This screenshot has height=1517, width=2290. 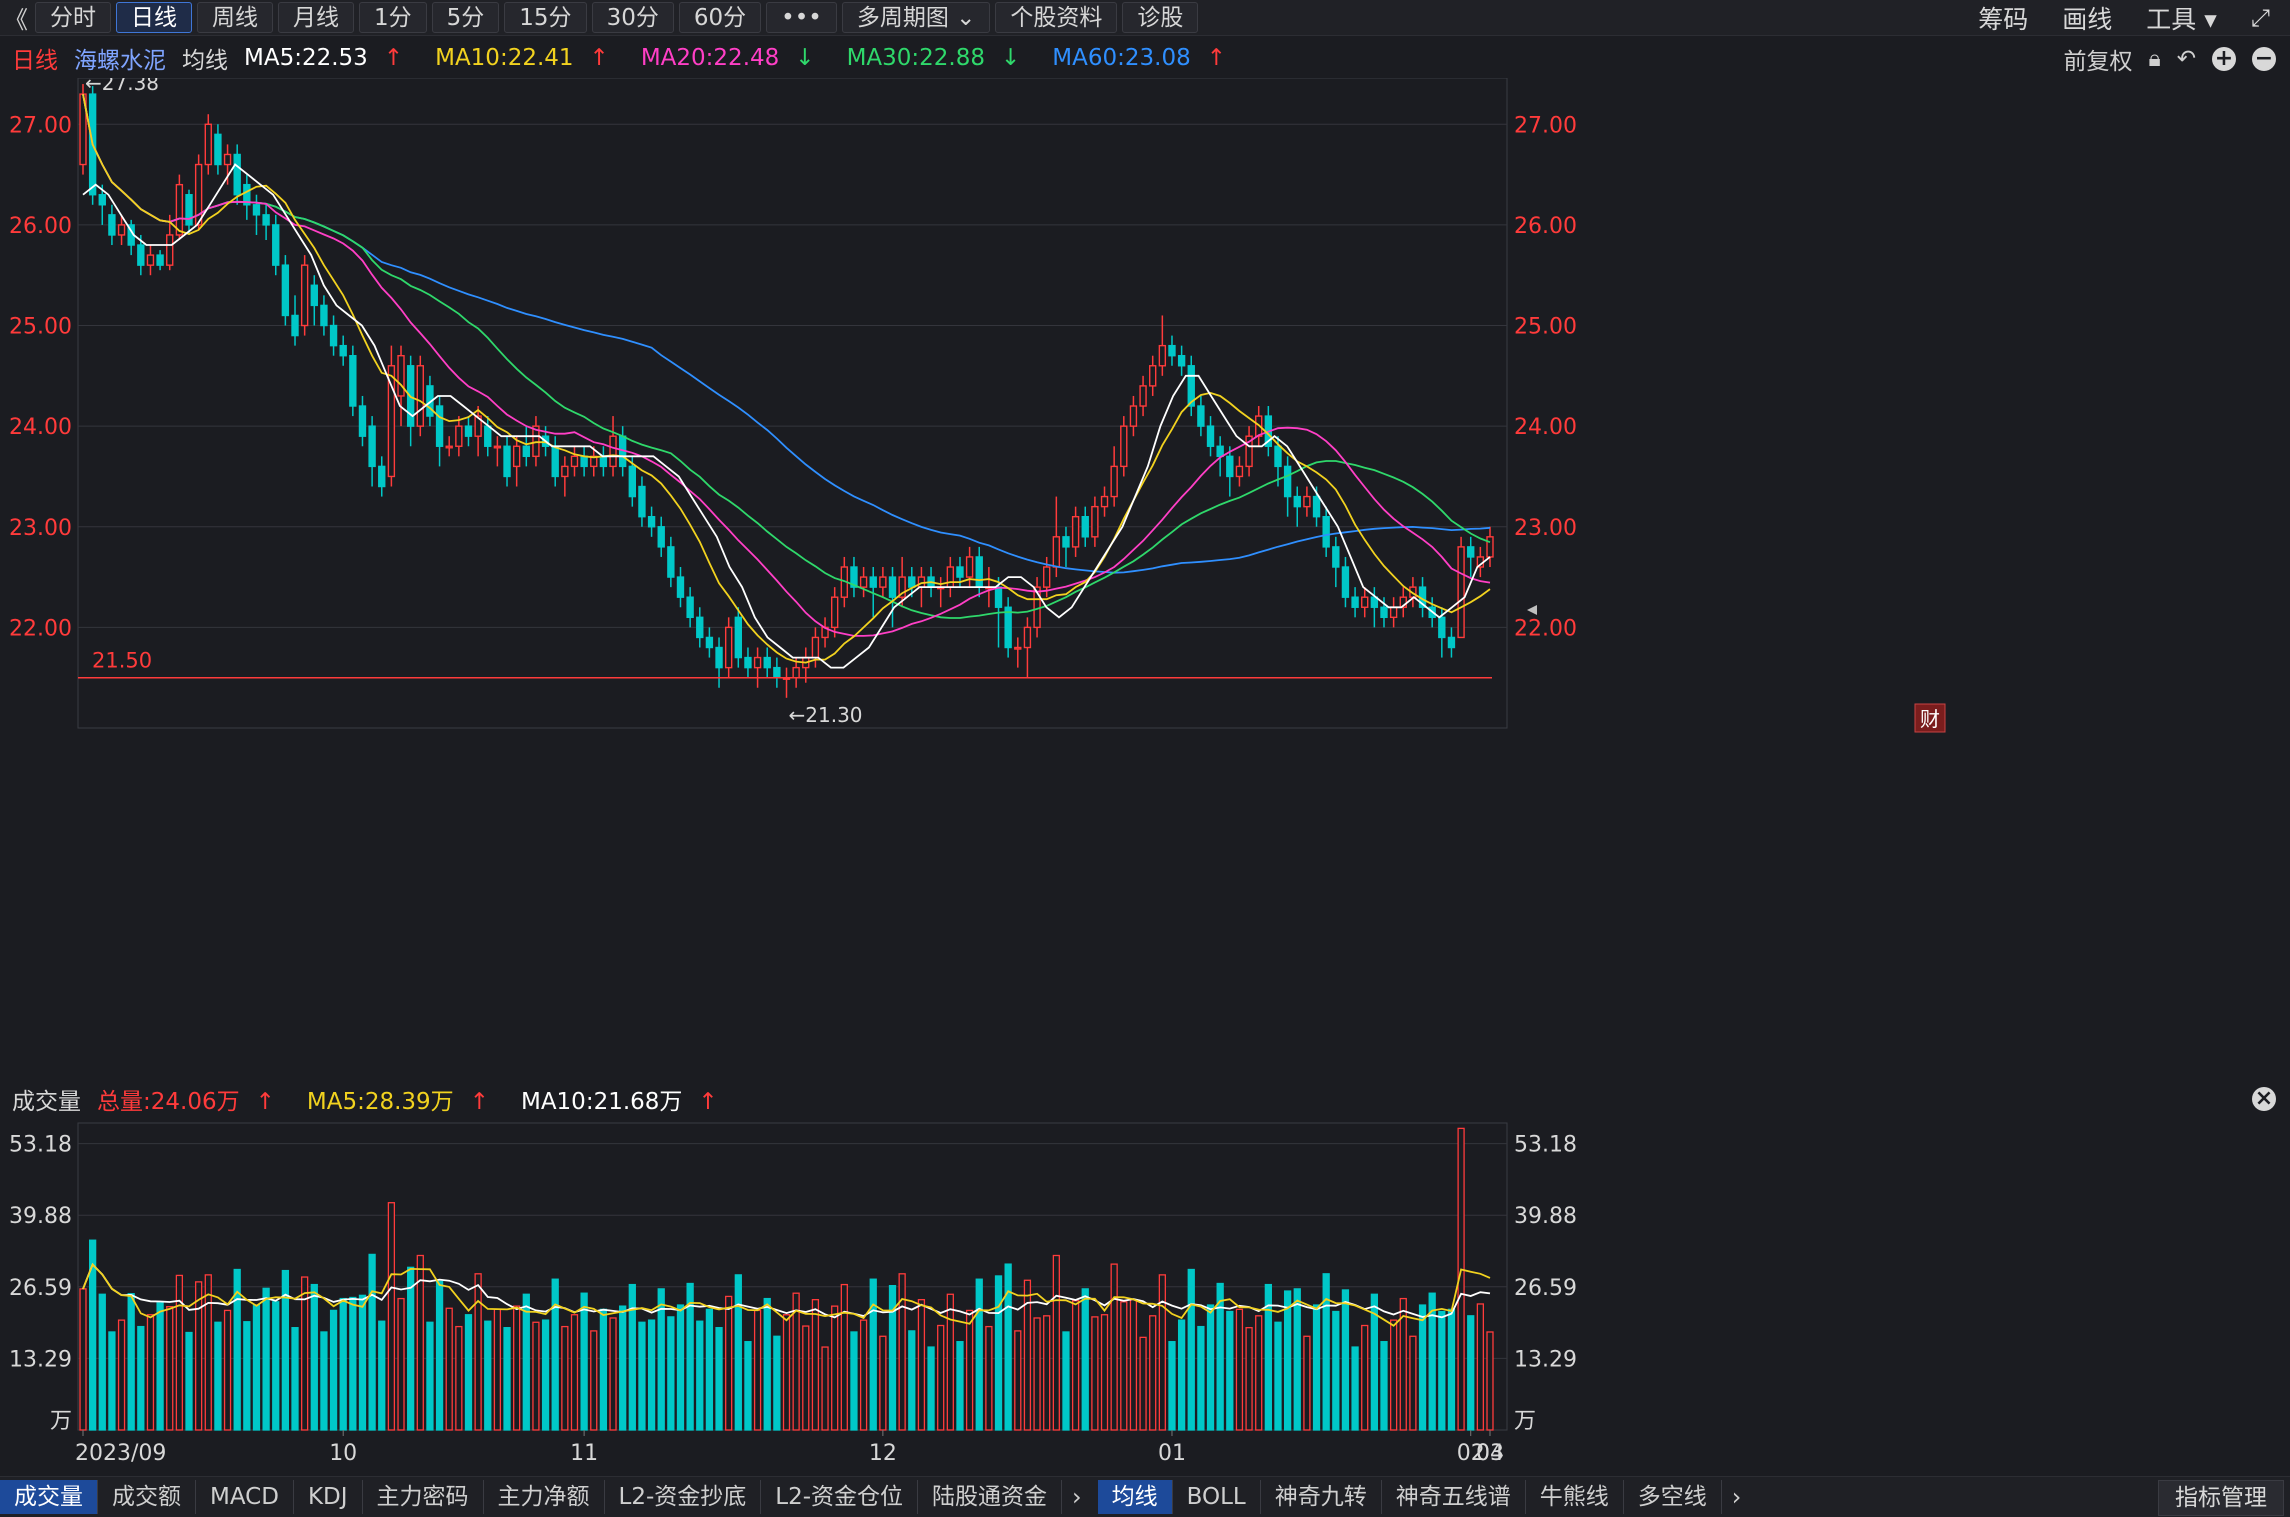 I want to click on tab-turnover: 成交额, so click(x=147, y=1497).